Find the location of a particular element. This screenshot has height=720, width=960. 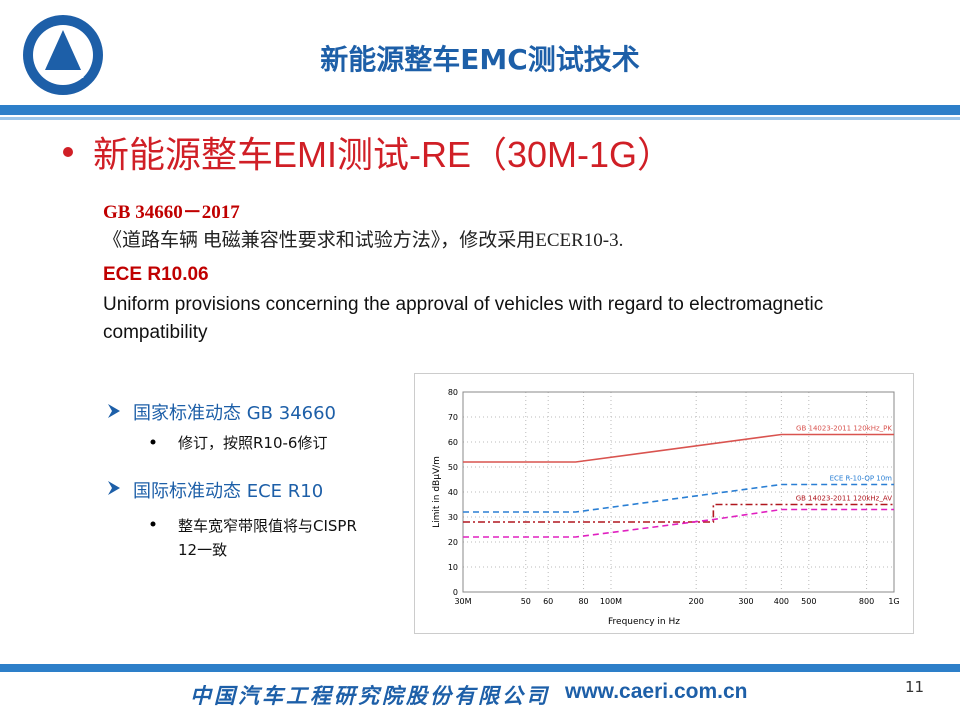

logo-text: C A E R I is located at coordinates (63, 76).